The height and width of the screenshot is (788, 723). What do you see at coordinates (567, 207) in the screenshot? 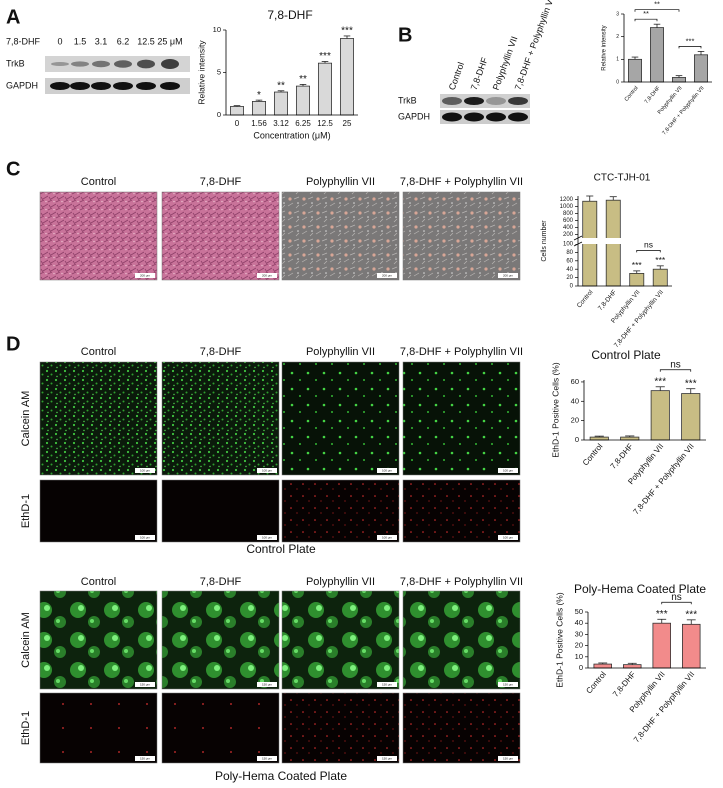
I see `y-tick-label: 1000` at bounding box center [567, 207].